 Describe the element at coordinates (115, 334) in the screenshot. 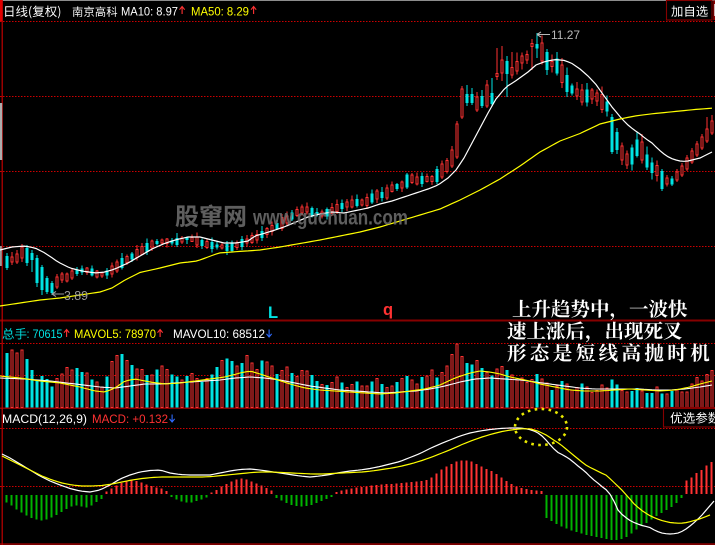

I see `svg-text: MAVOL5: 78970` at that location.